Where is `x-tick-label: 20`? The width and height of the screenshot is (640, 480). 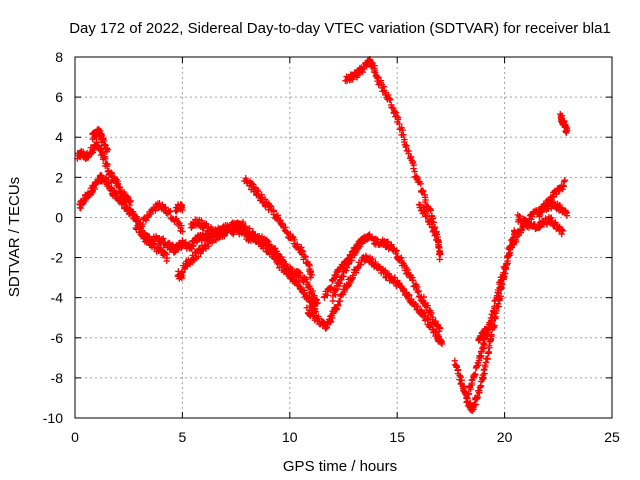
x-tick-label: 20 is located at coordinates (505, 437).